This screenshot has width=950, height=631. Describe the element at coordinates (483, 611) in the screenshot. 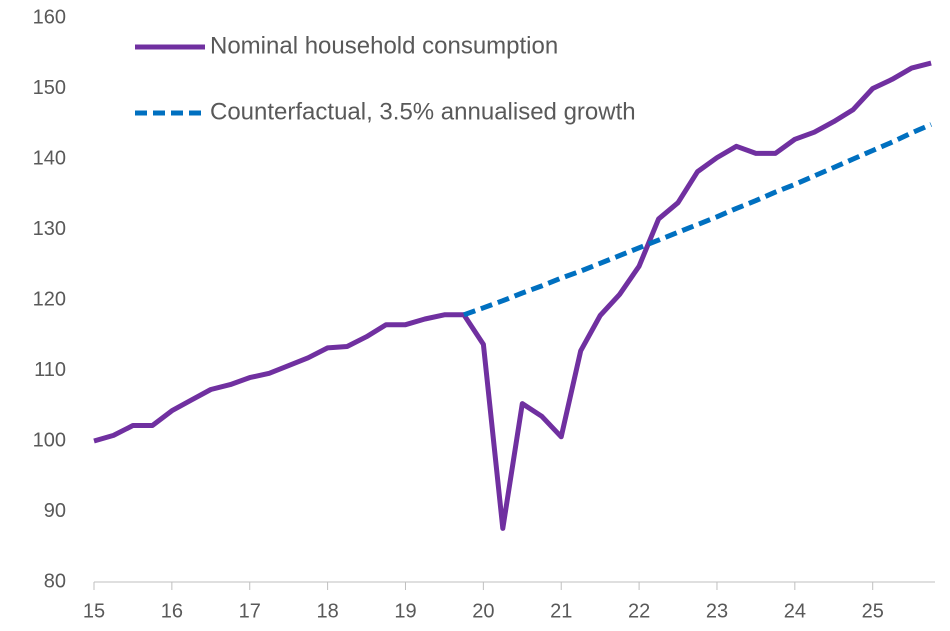

I see `x-tick-label: 20` at that location.